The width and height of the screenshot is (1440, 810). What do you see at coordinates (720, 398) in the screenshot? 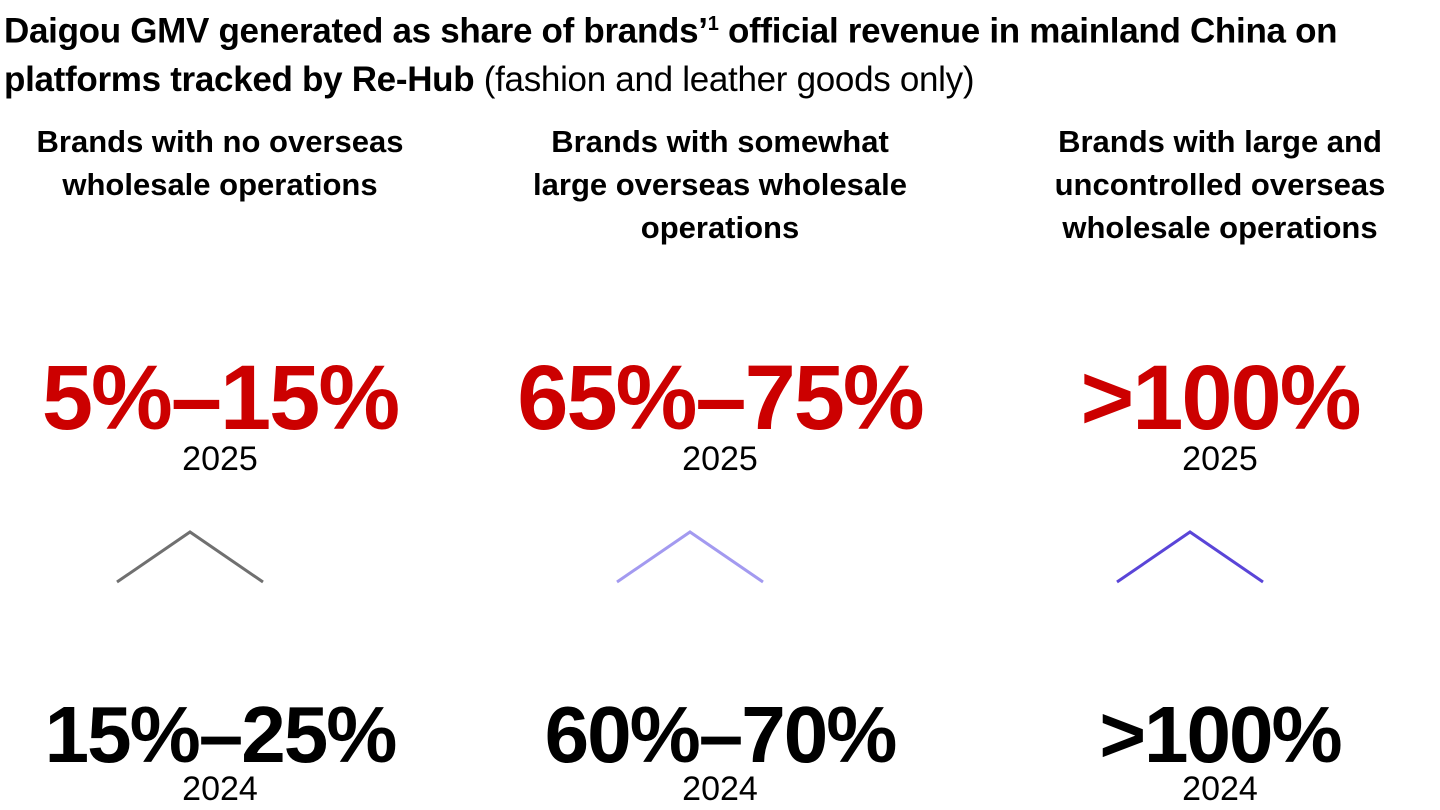
I see `value-2025: 65%–75%` at bounding box center [720, 398].